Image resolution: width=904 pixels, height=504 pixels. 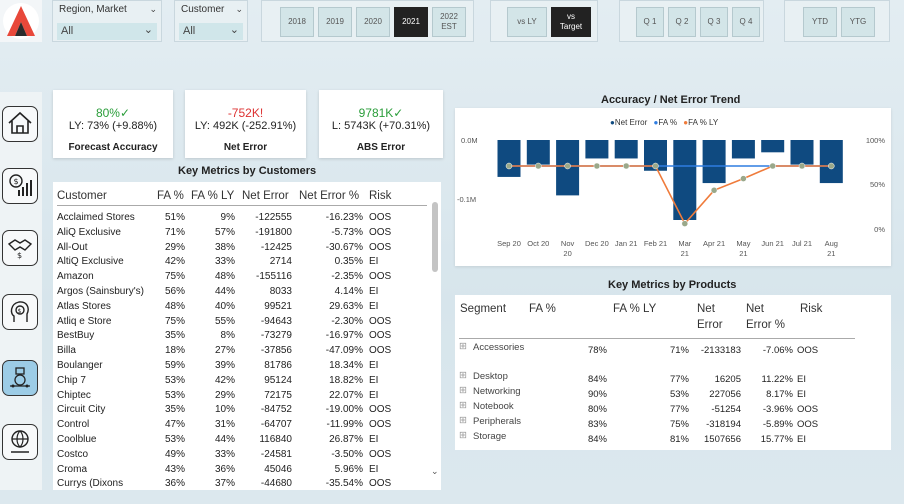 I want to click on table-row: AltiQ Exclusive 42% 33% 2714 0.35% EI, so click(x=242, y=263).